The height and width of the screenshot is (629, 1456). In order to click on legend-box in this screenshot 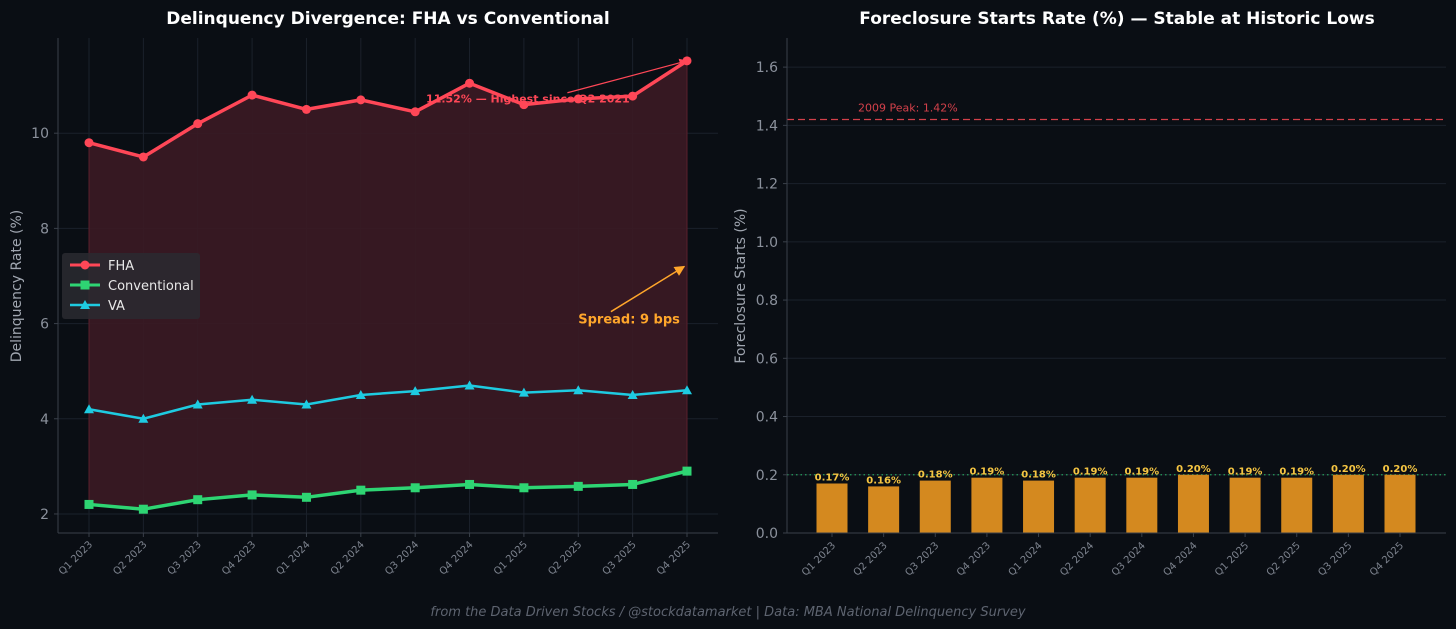, I will do `click(131, 286)`.